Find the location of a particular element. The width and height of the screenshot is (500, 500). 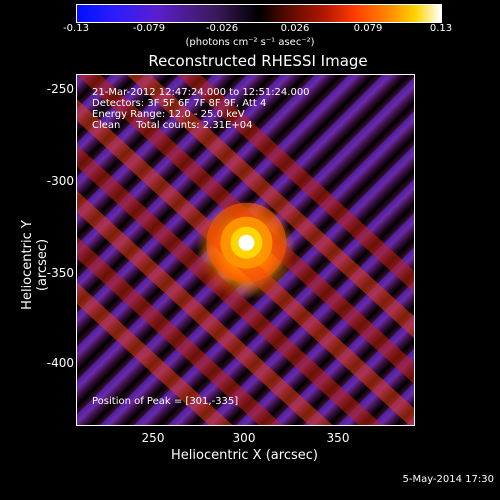

colorbar-tick: -0.079 is located at coordinates (149, 28).